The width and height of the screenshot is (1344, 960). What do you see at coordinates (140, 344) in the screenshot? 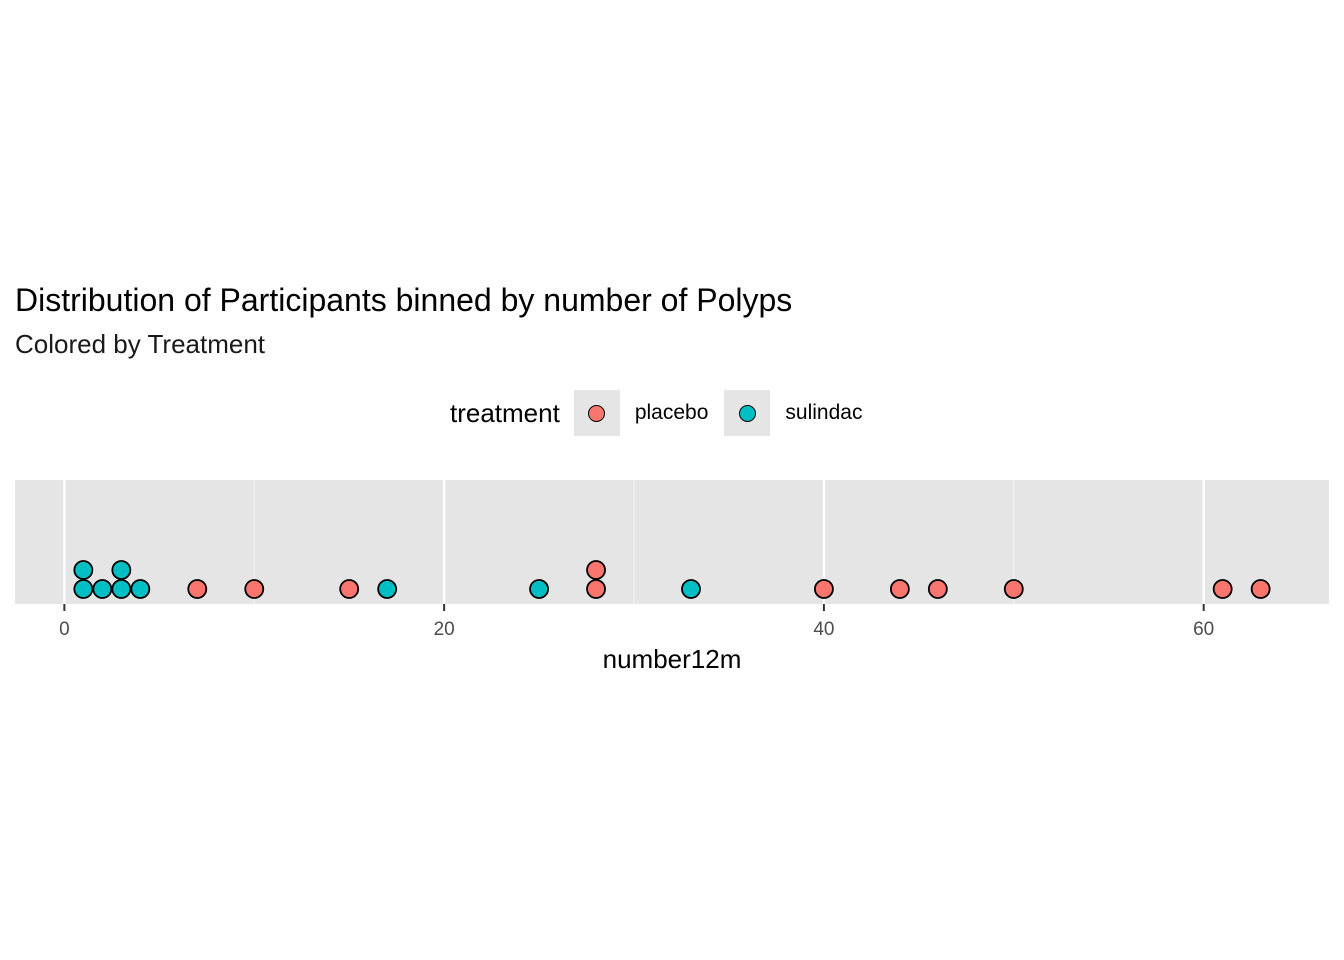
I see `chart-subtitle: Colored by Treatment` at bounding box center [140, 344].